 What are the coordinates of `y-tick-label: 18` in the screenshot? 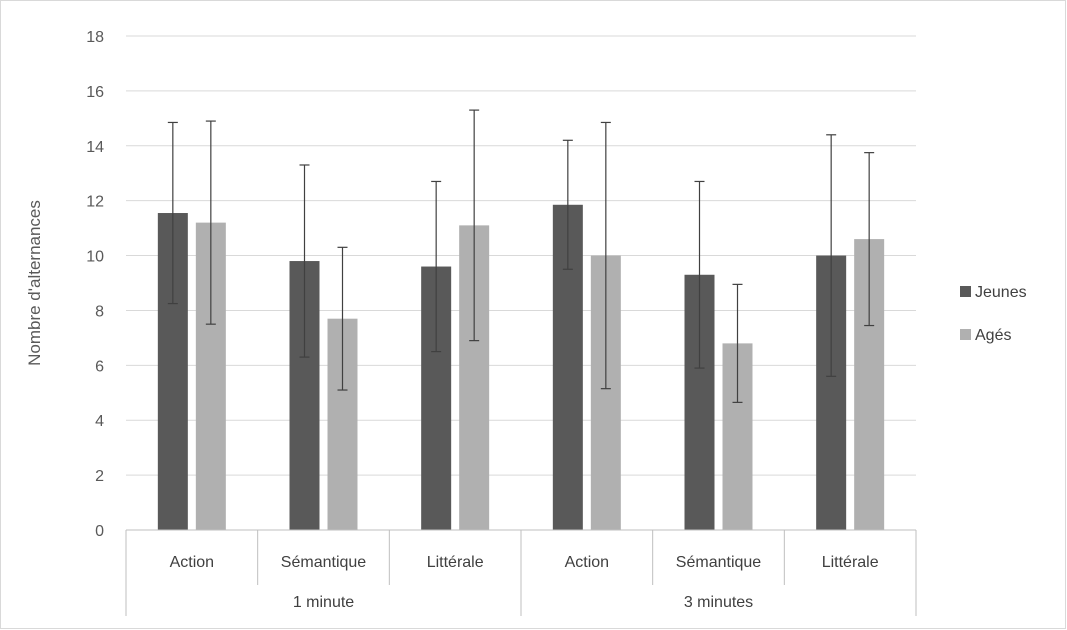 It's located at (95, 37).